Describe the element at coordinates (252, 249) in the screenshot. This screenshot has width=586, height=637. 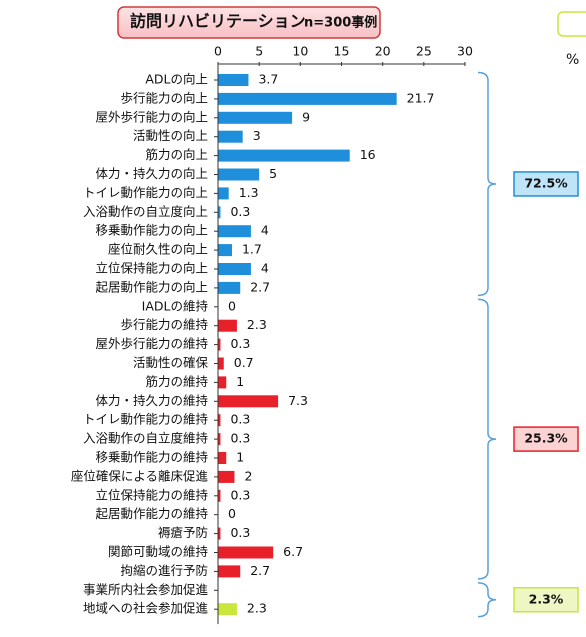
I see `value-label: 1.7` at that location.